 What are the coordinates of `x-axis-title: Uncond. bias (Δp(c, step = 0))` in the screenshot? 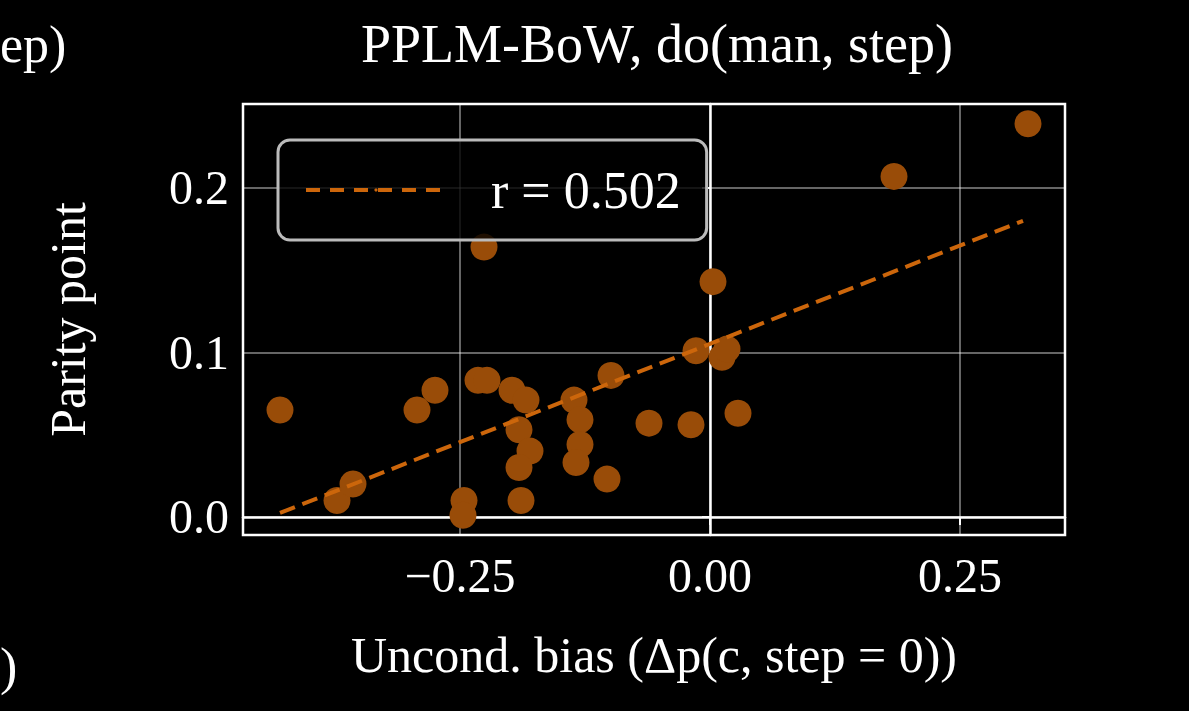 It's located at (654, 655).